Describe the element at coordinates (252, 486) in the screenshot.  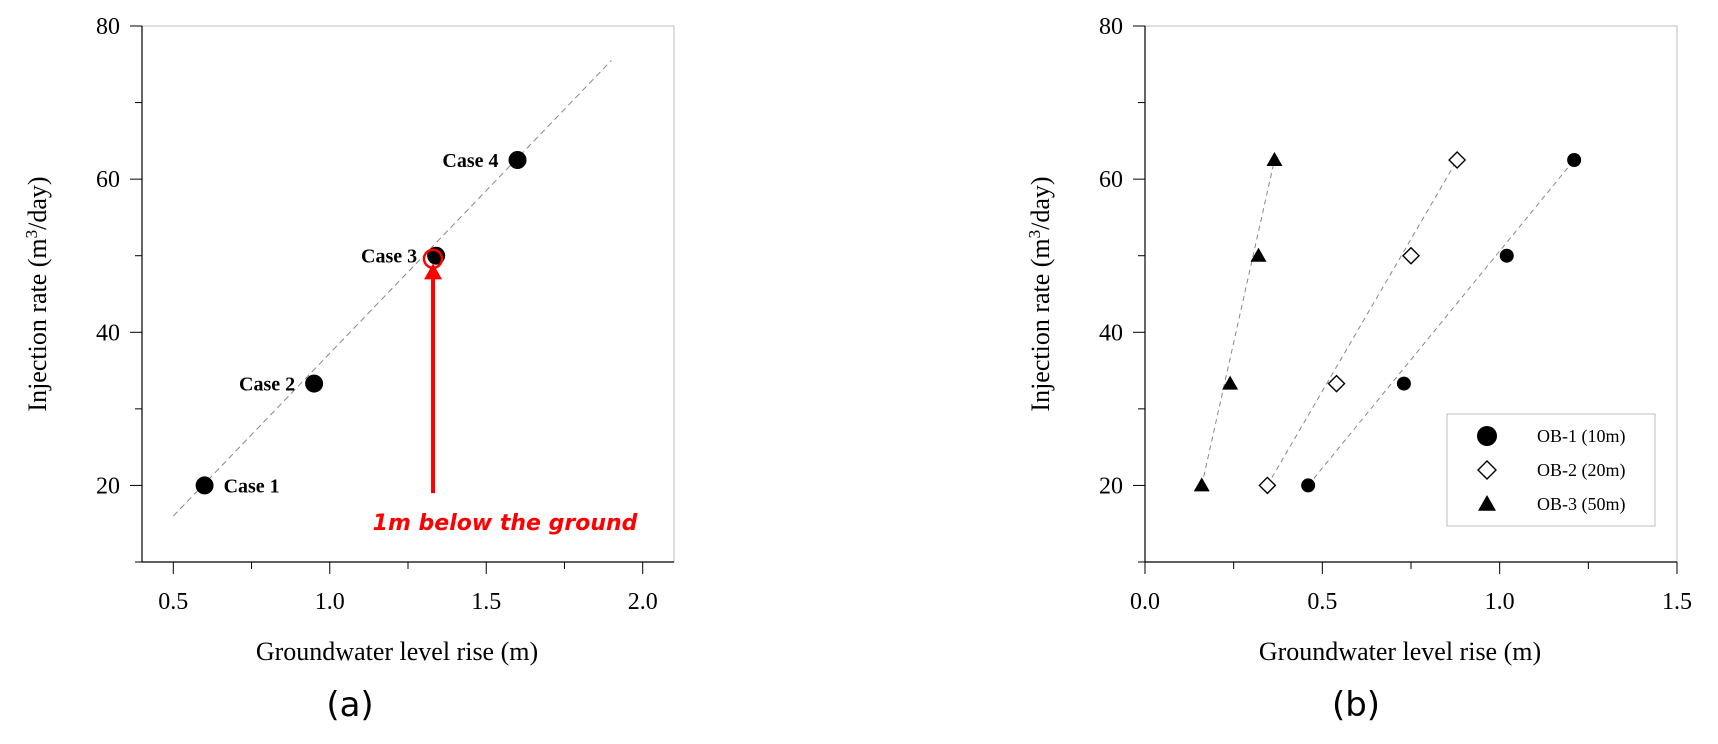
I see `case-label-1: Case 1` at that location.